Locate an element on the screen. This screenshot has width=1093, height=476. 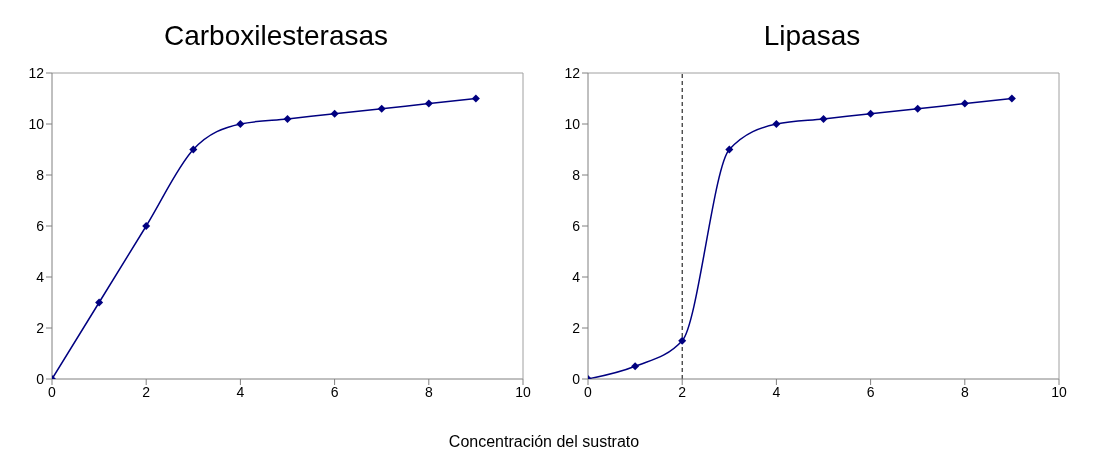
chart-title: Carboxilesterasas is located at coordinates (276, 36).